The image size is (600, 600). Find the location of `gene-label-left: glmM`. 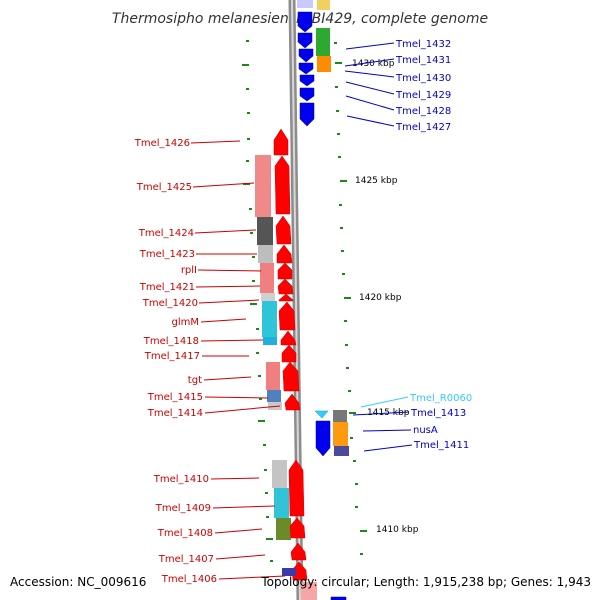

gene-label-left: glmM is located at coordinates (186, 322).